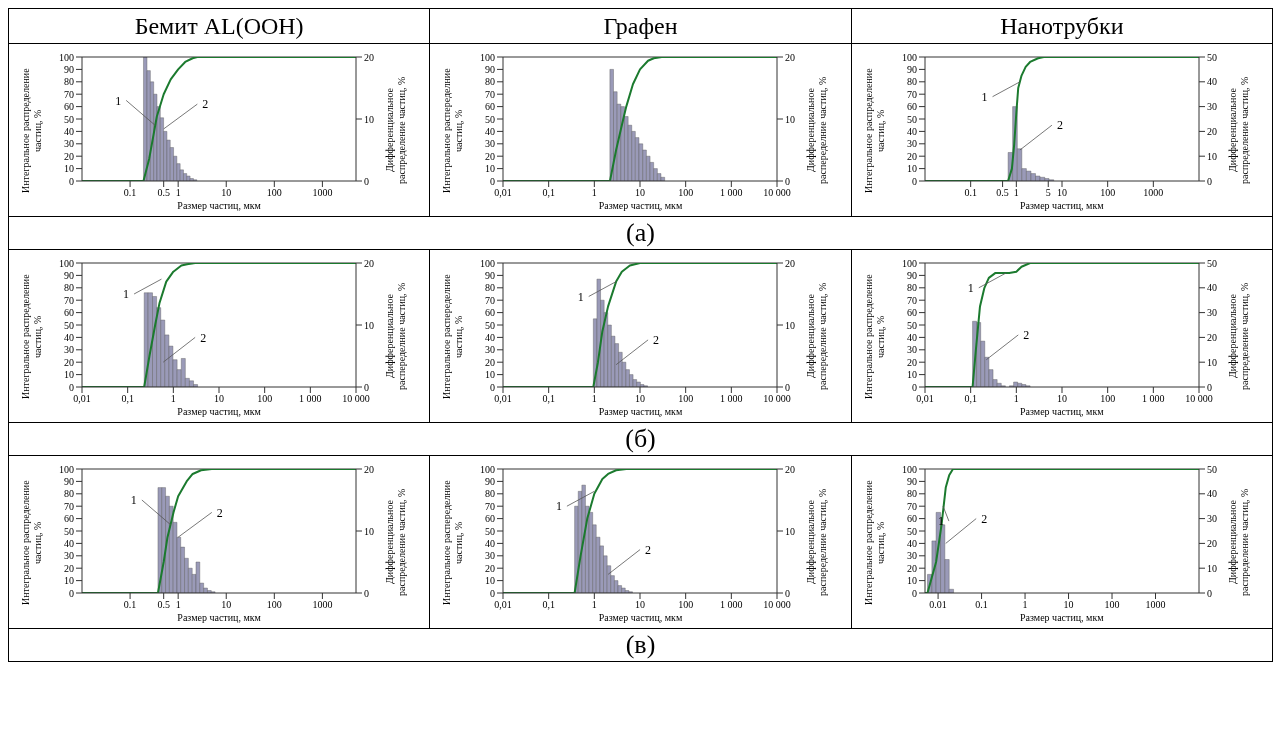 This screenshot has width=1285, height=749. I want to click on x-tick-label: 0.1, so click(981, 605).